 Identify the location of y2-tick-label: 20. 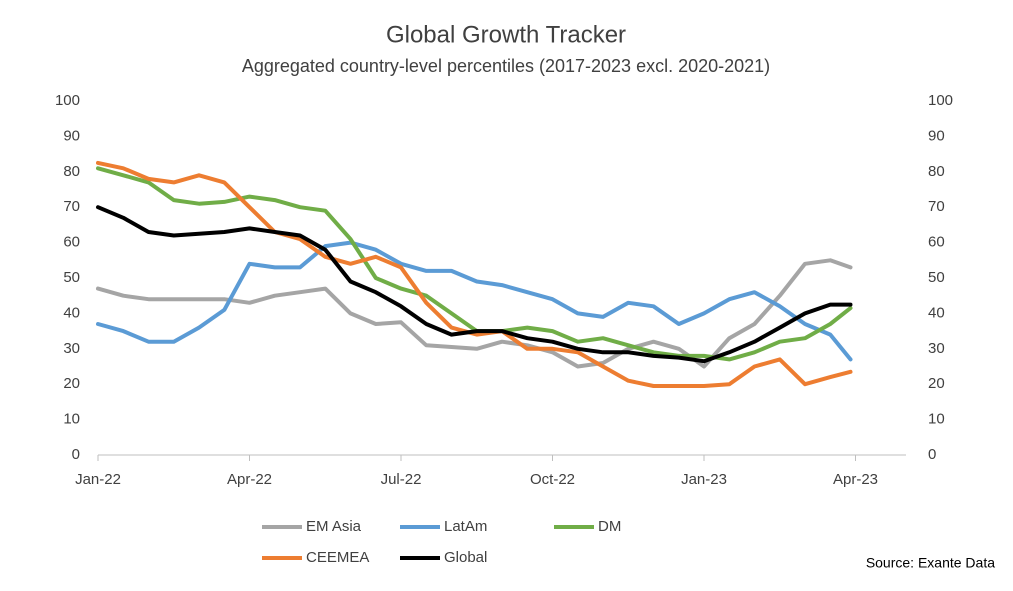
(936, 383).